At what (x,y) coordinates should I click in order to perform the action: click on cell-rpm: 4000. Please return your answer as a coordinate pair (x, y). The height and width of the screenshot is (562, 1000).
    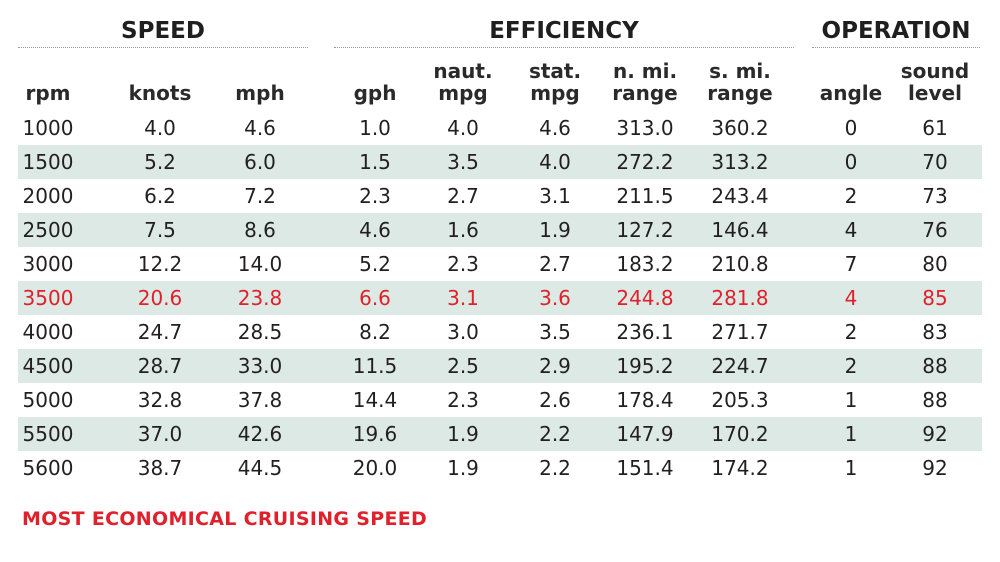
    Looking at the image, I should click on (48, 332).